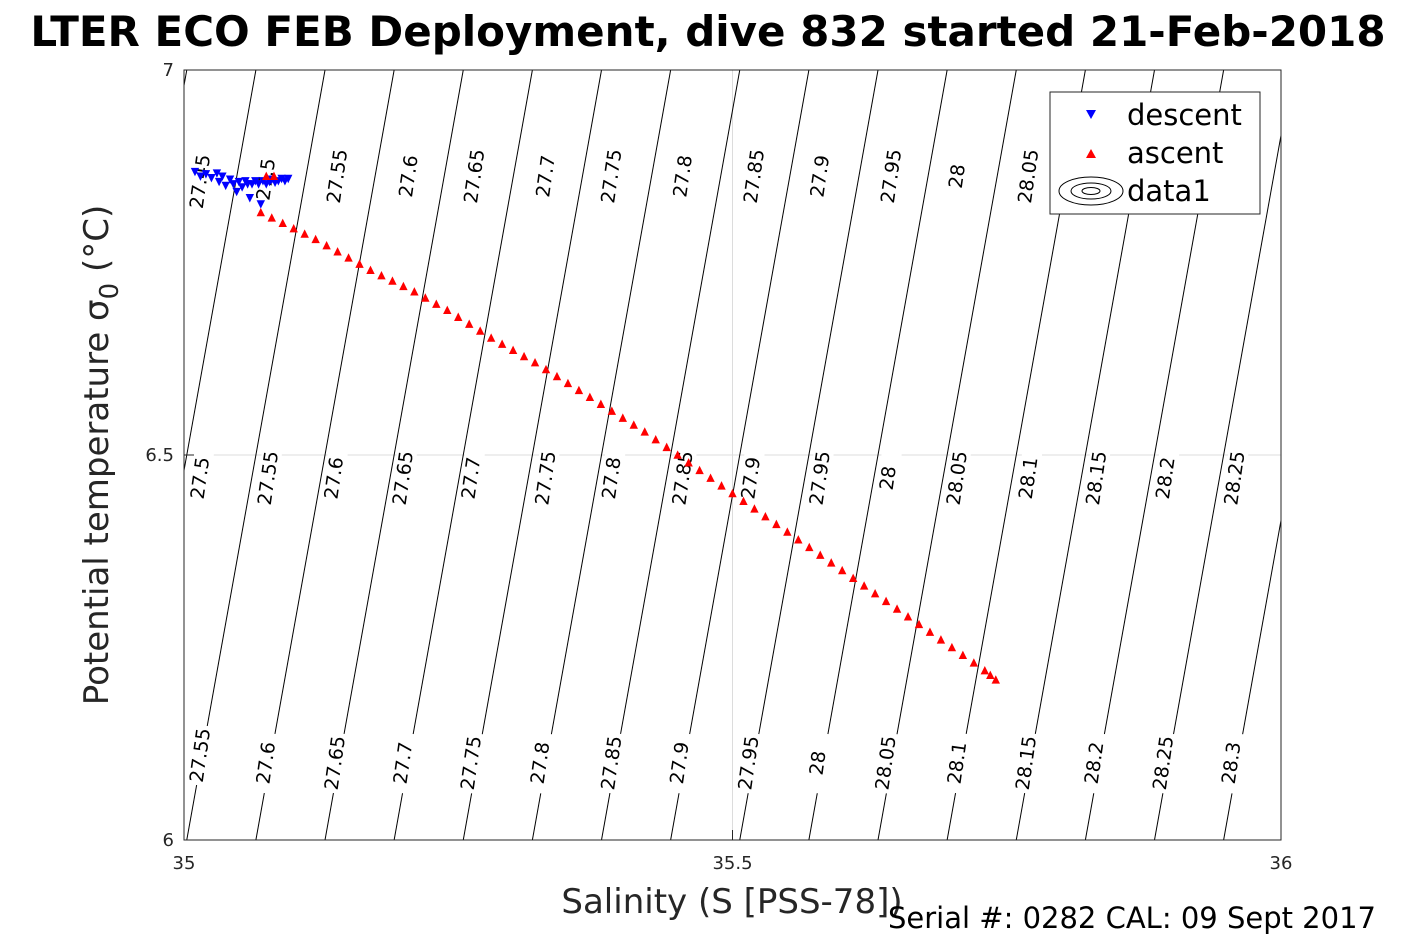 Image resolution: width=1417 pixels, height=945 pixels. I want to click on y-axis-label-unit: (°C), so click(97, 244).